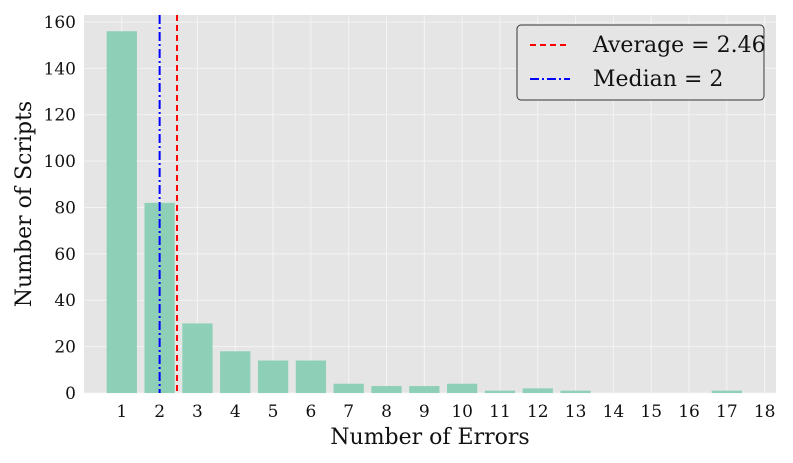 The image size is (793, 463). Describe the element at coordinates (121, 412) in the screenshot. I see `x-tick-label: 1` at that location.